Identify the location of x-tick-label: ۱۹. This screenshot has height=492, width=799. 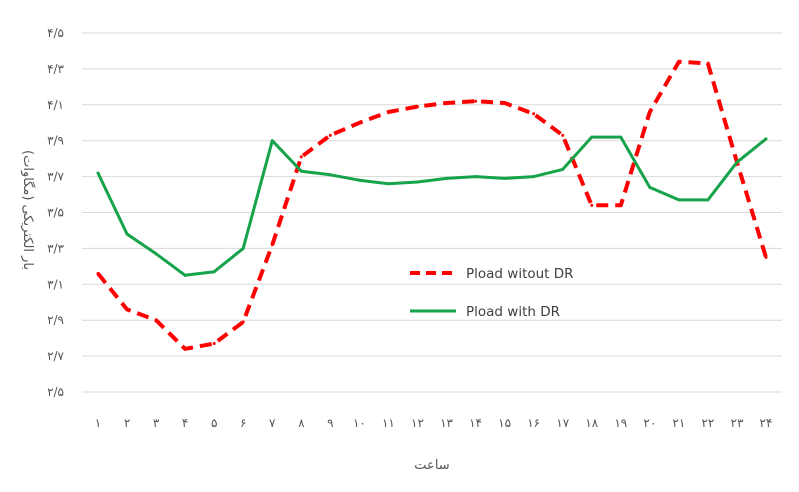
(620, 423).